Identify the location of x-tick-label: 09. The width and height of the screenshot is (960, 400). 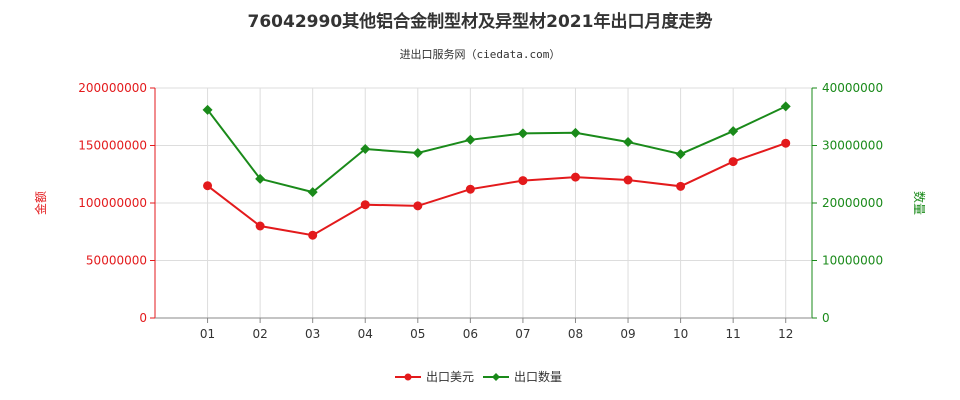
(627, 334).